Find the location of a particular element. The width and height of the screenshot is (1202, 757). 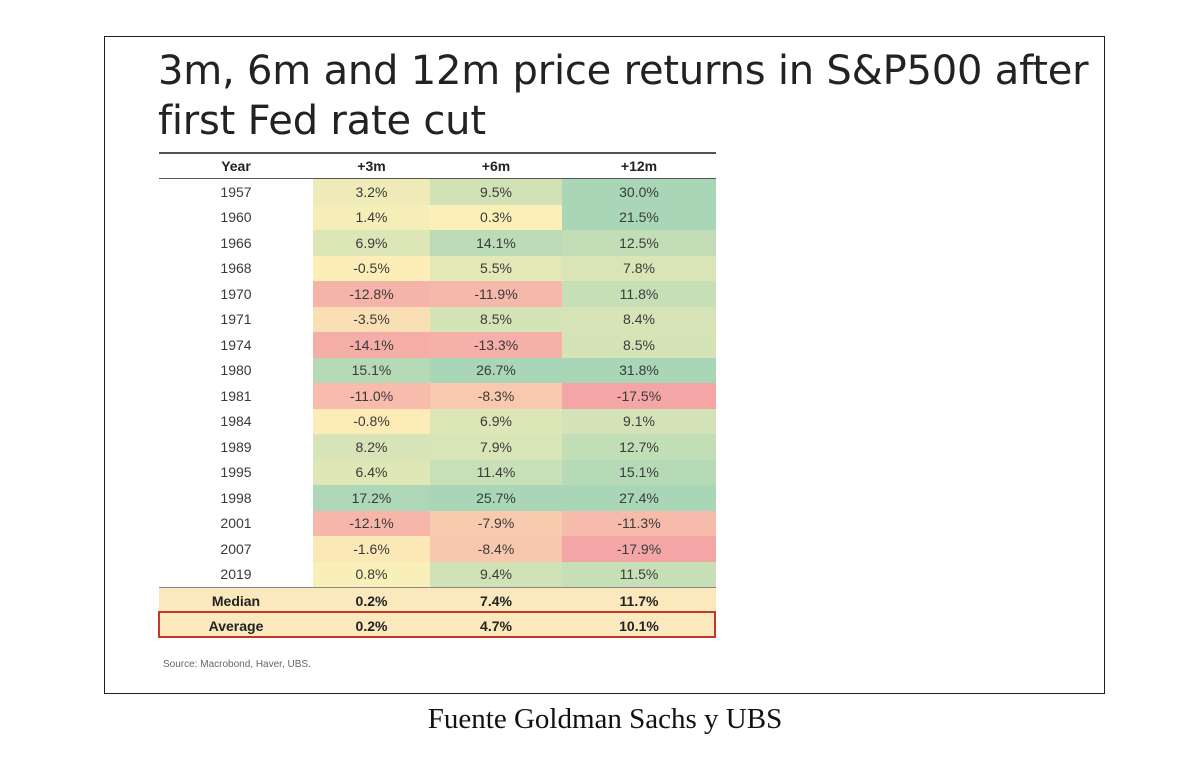

column-header-12m: +12m is located at coordinates (639, 165).